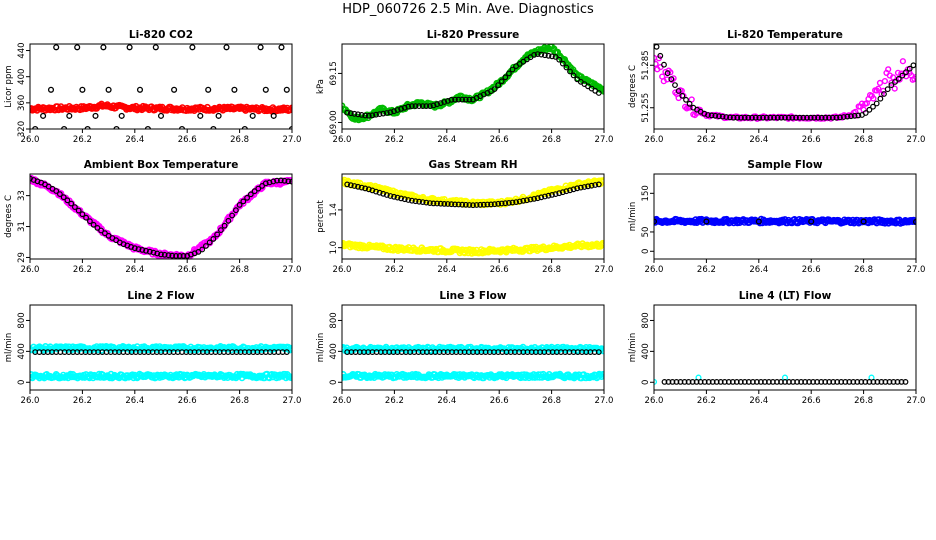  Describe the element at coordinates (334, 248) in the screenshot. I see `y-tick-label: 1.0` at that location.